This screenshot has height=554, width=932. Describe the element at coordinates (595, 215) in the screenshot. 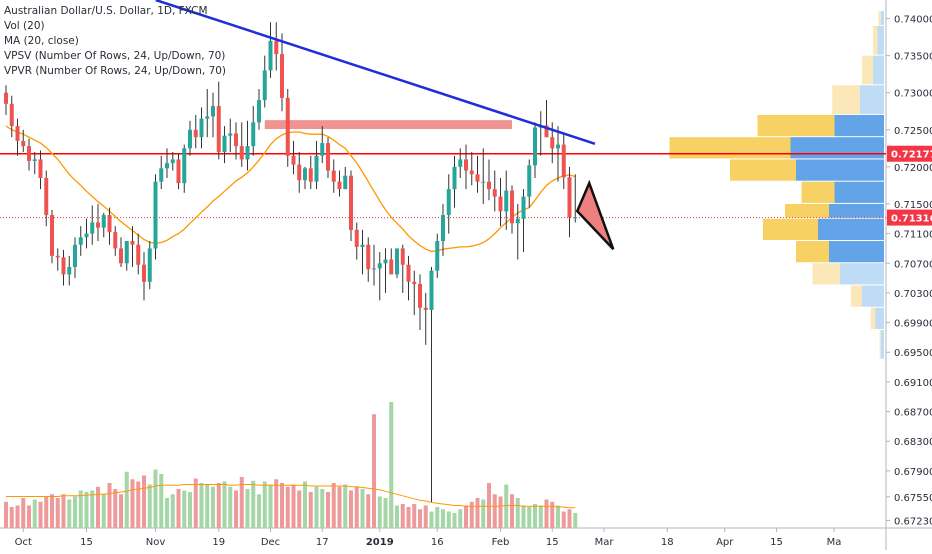

I see `arrow-drawing` at that location.